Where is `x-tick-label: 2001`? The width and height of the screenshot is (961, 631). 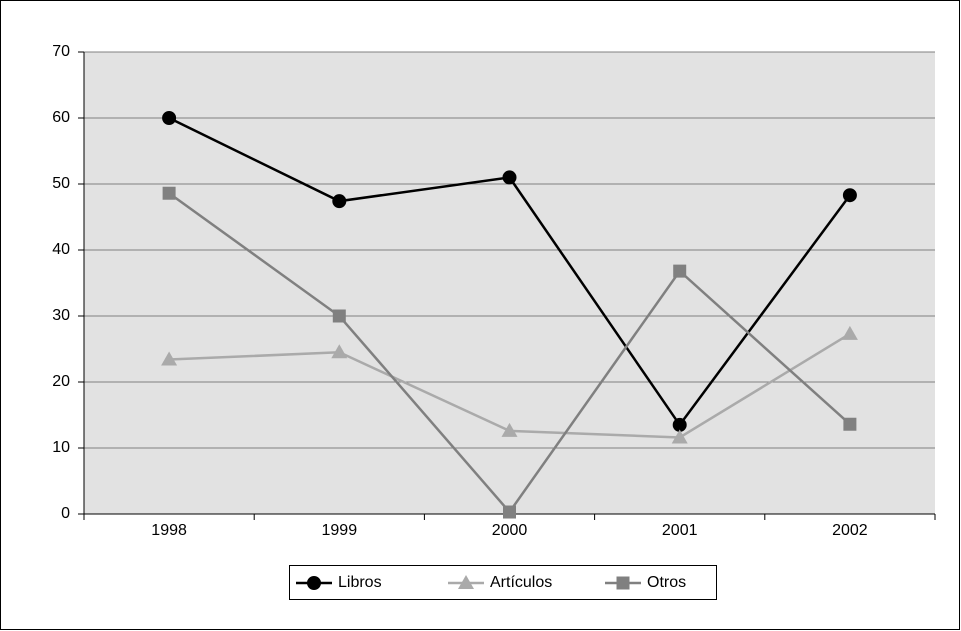 x-tick-label: 2001 is located at coordinates (680, 530).